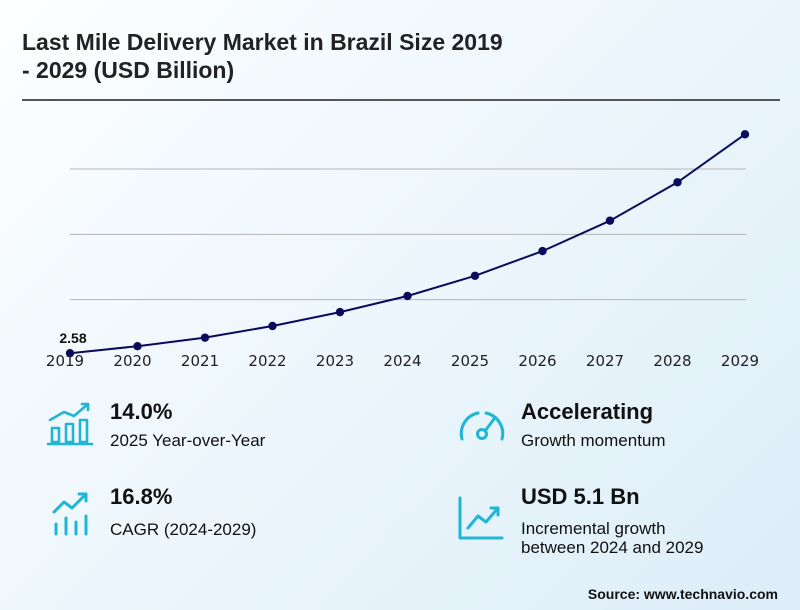 Image resolution: width=800 pixels, height=610 pixels. Describe the element at coordinates (335, 361) in the screenshot. I see `x-tick-label-2023: 2023` at that location.